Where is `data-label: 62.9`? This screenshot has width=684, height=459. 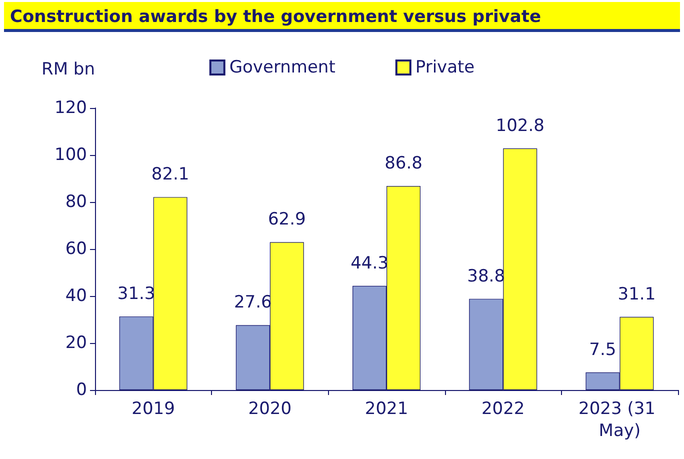
data-label: 62.9 is located at coordinates (287, 220).